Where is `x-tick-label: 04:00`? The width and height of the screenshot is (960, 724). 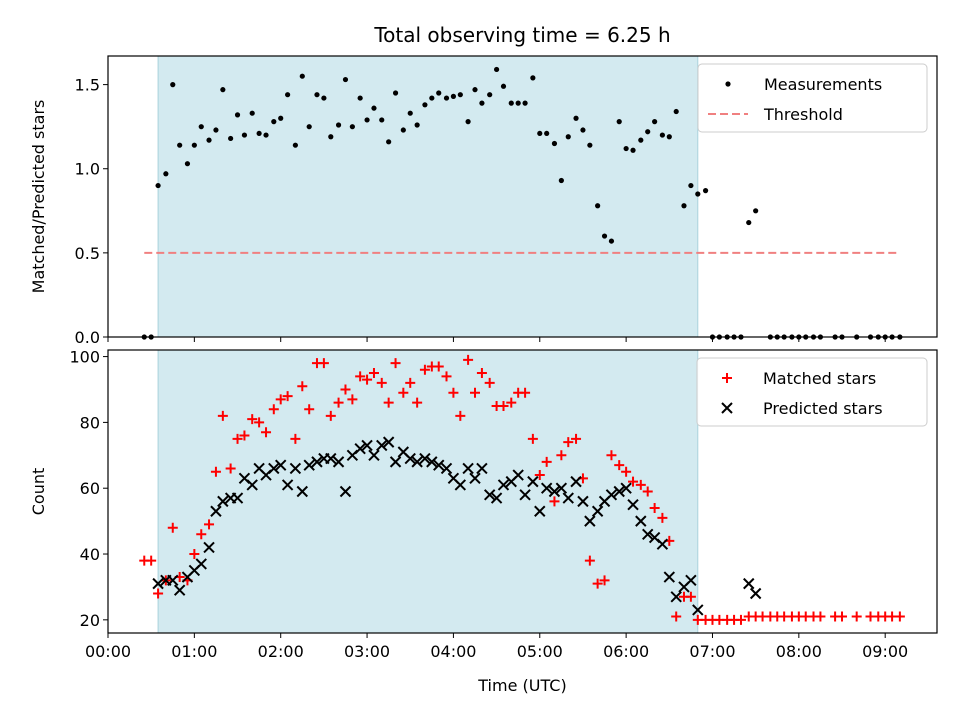
x-tick-label: 04:00 is located at coordinates (453, 651).